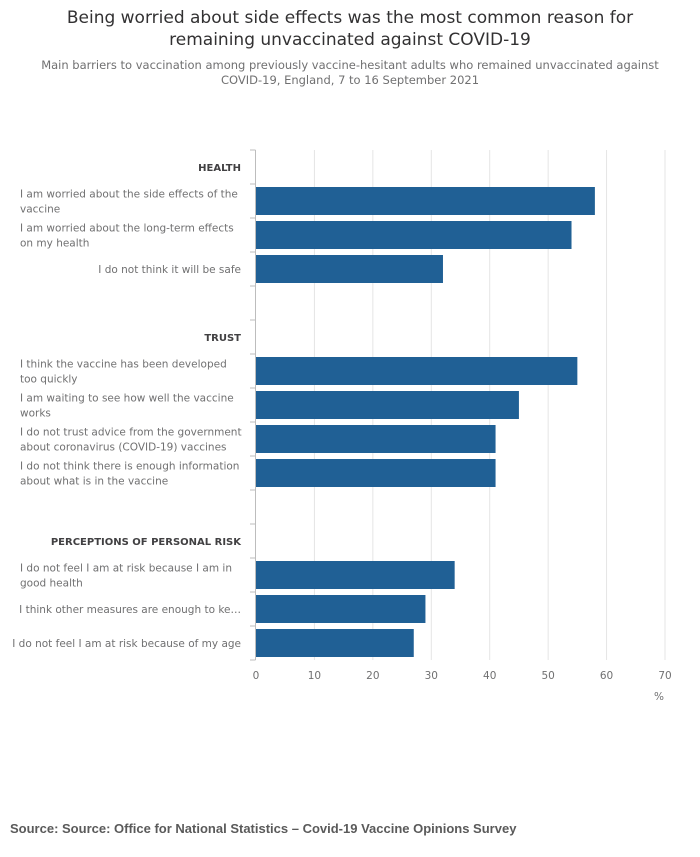  Describe the element at coordinates (54, 244) in the screenshot. I see `category-label-line: on my health` at that location.